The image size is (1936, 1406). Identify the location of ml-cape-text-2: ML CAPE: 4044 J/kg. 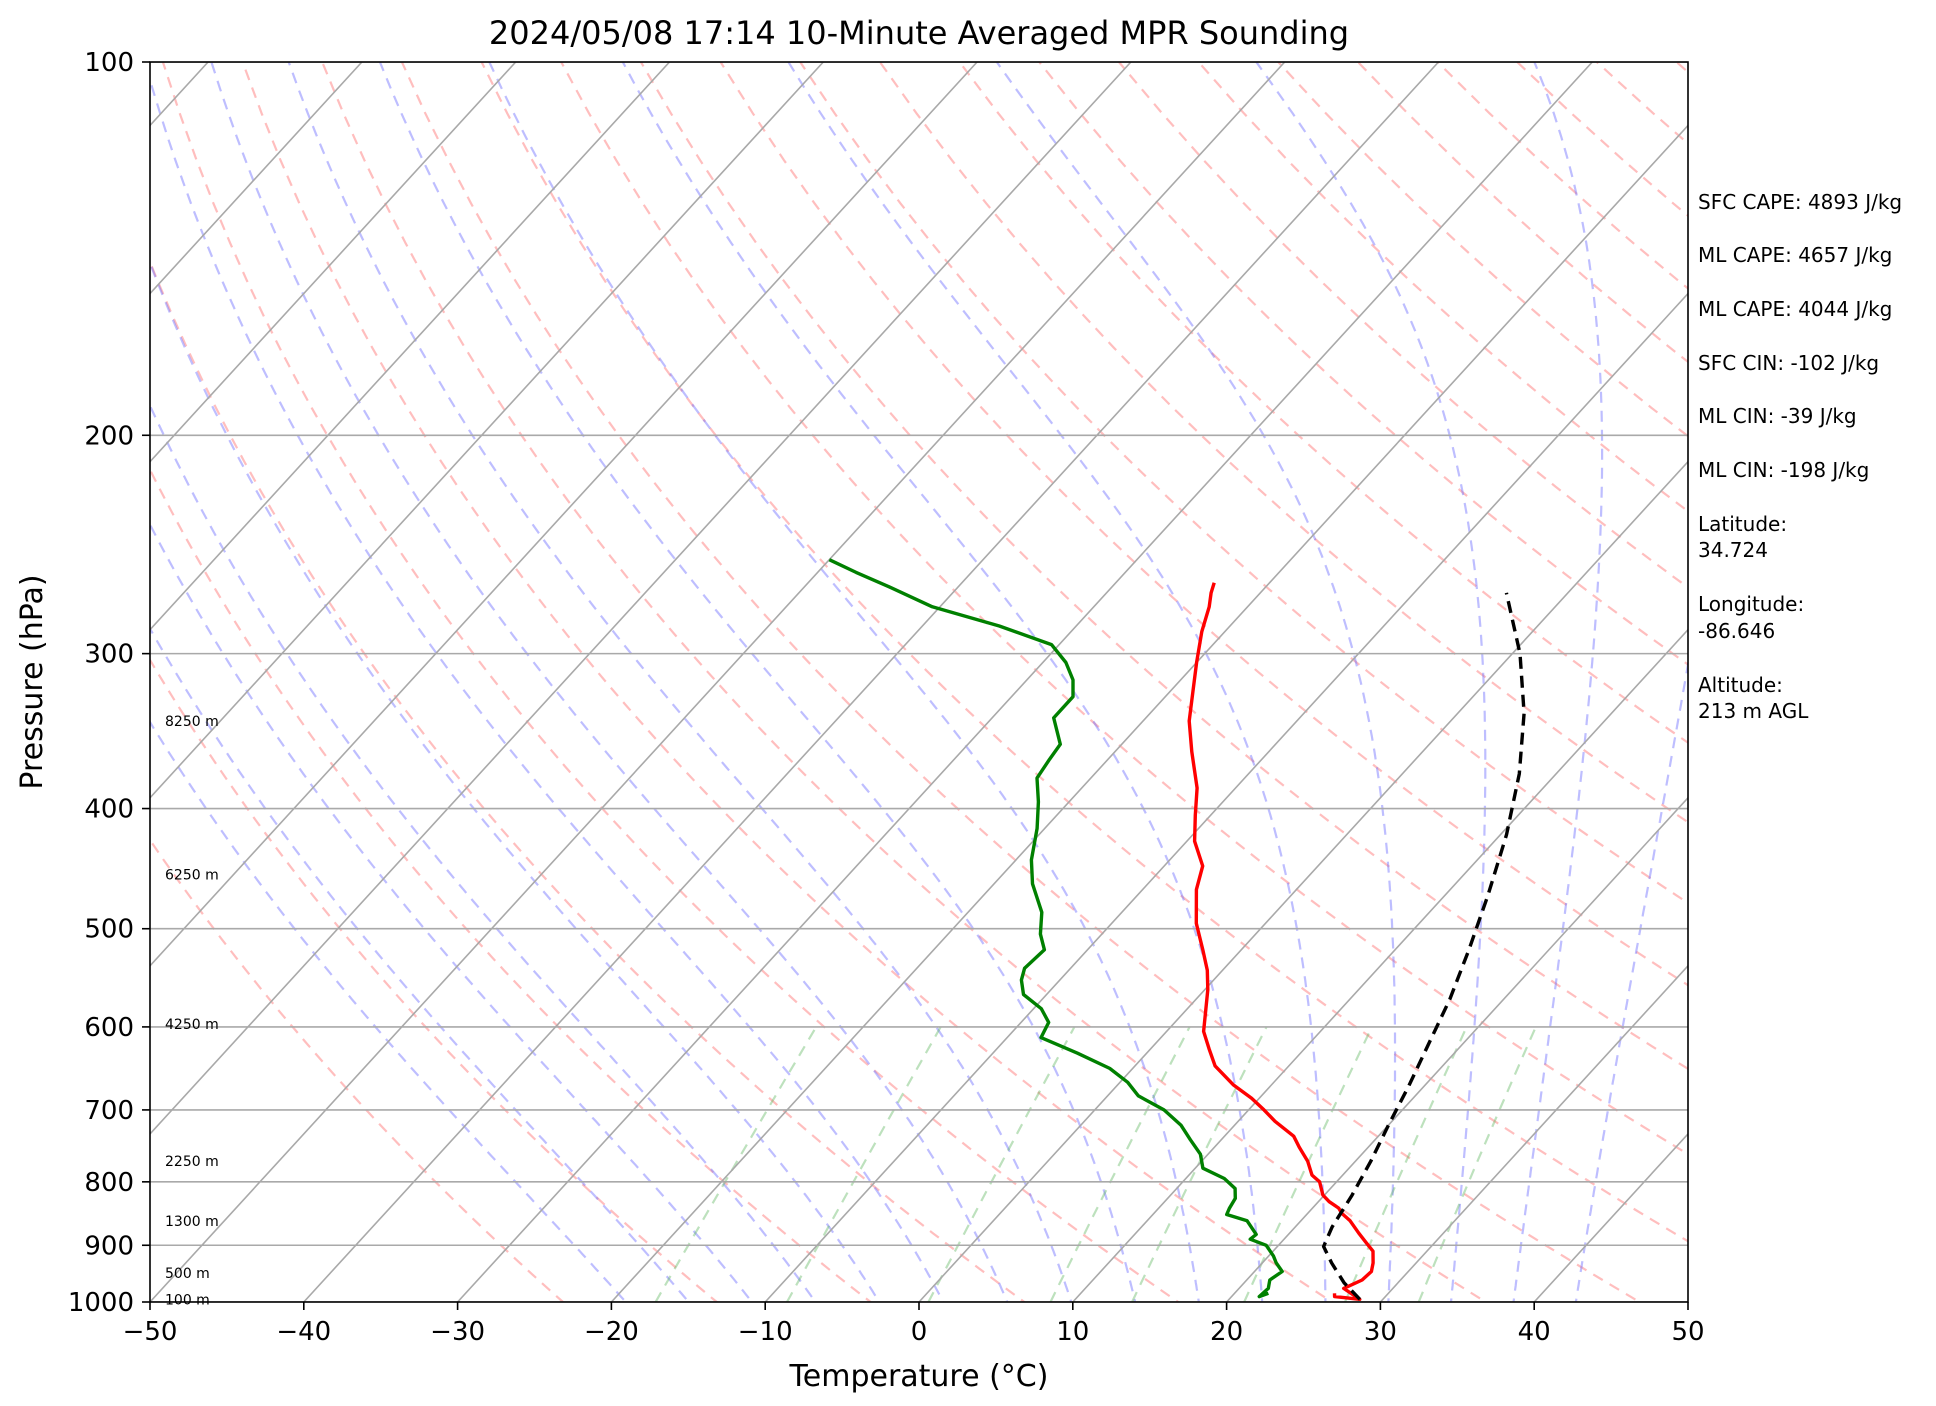
(1795, 309).